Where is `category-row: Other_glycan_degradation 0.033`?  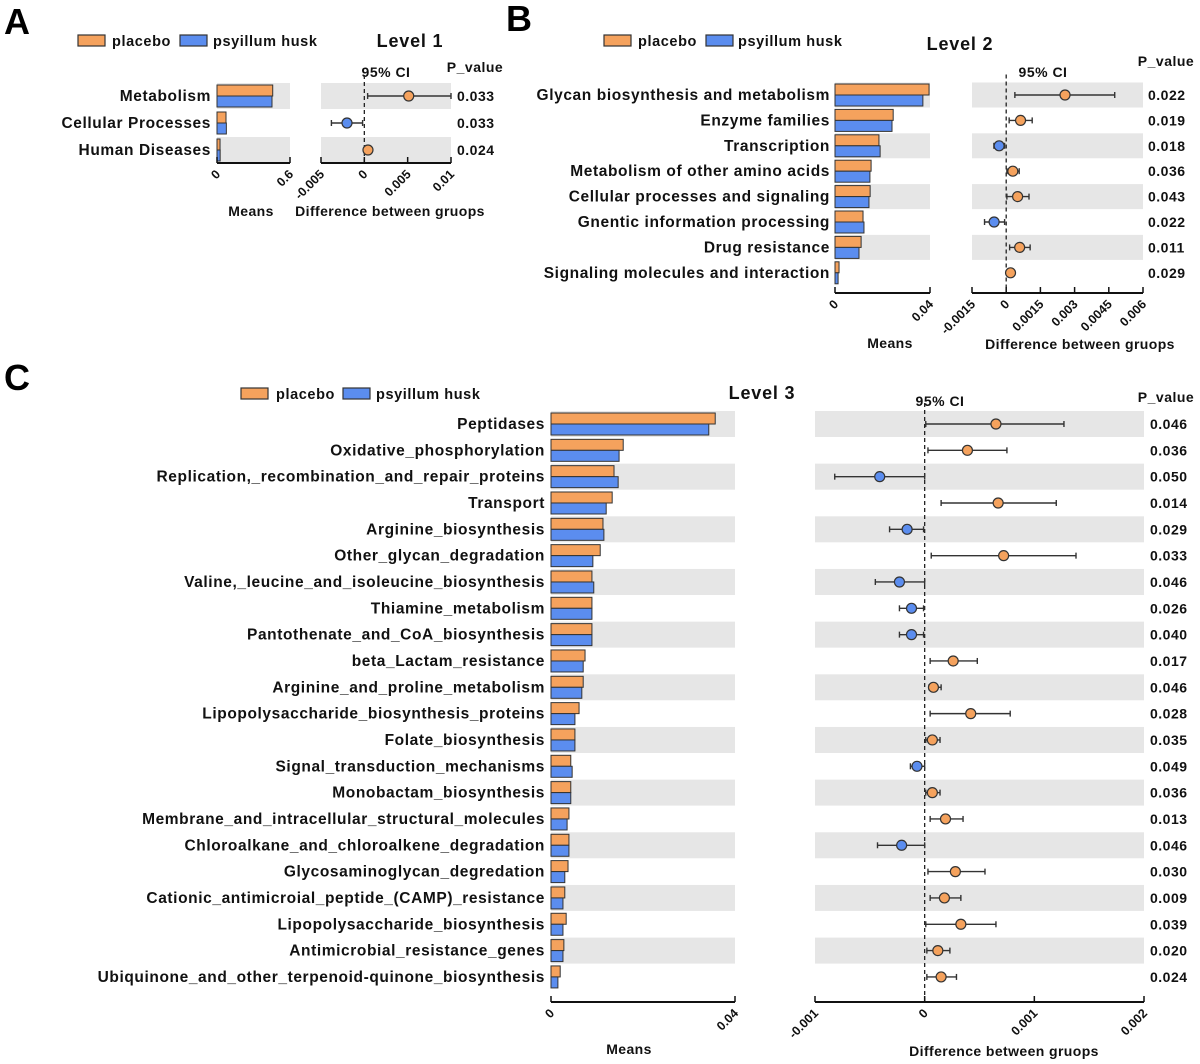
category-row: Other_glycan_degradation 0.033 is located at coordinates (760, 556).